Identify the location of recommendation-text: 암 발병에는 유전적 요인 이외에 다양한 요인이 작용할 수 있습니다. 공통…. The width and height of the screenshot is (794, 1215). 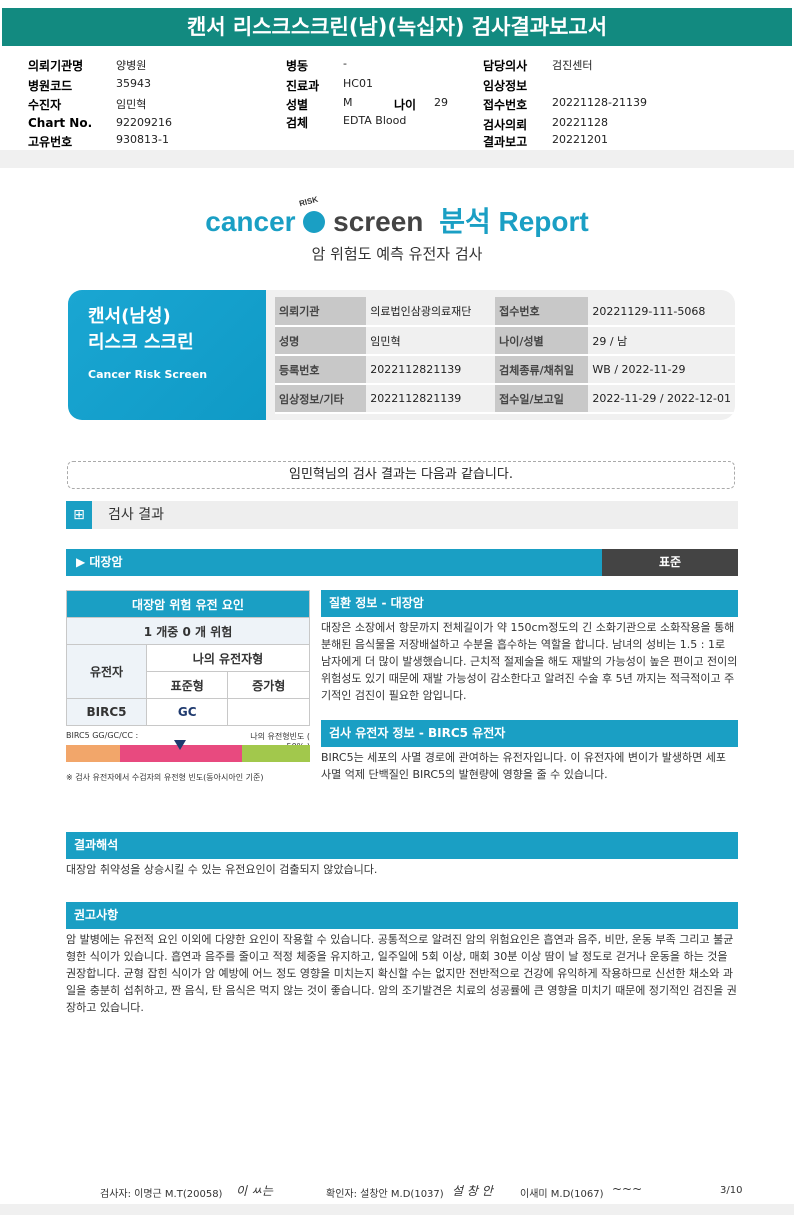
(401, 973).